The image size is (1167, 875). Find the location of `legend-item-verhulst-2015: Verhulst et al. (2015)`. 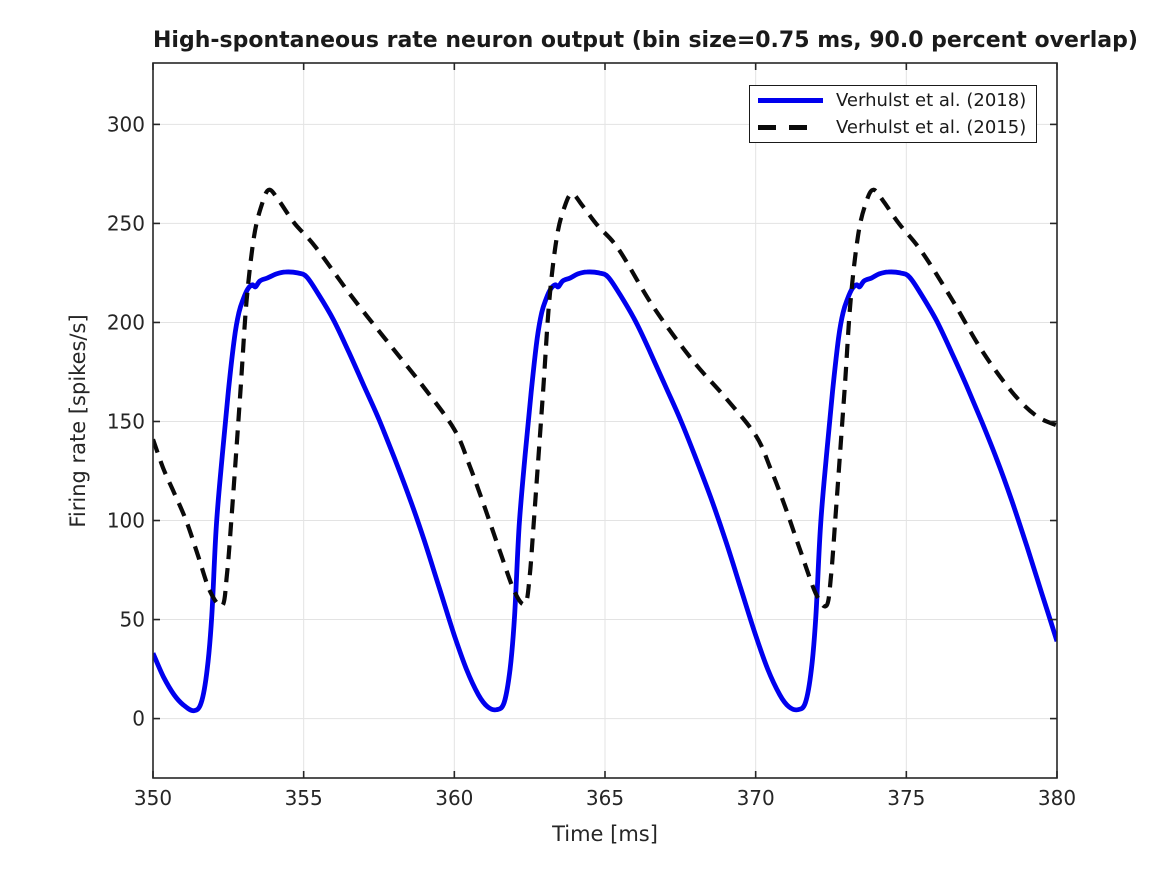

legend-item-verhulst-2015: Verhulst et al. (2015) is located at coordinates (893, 128).